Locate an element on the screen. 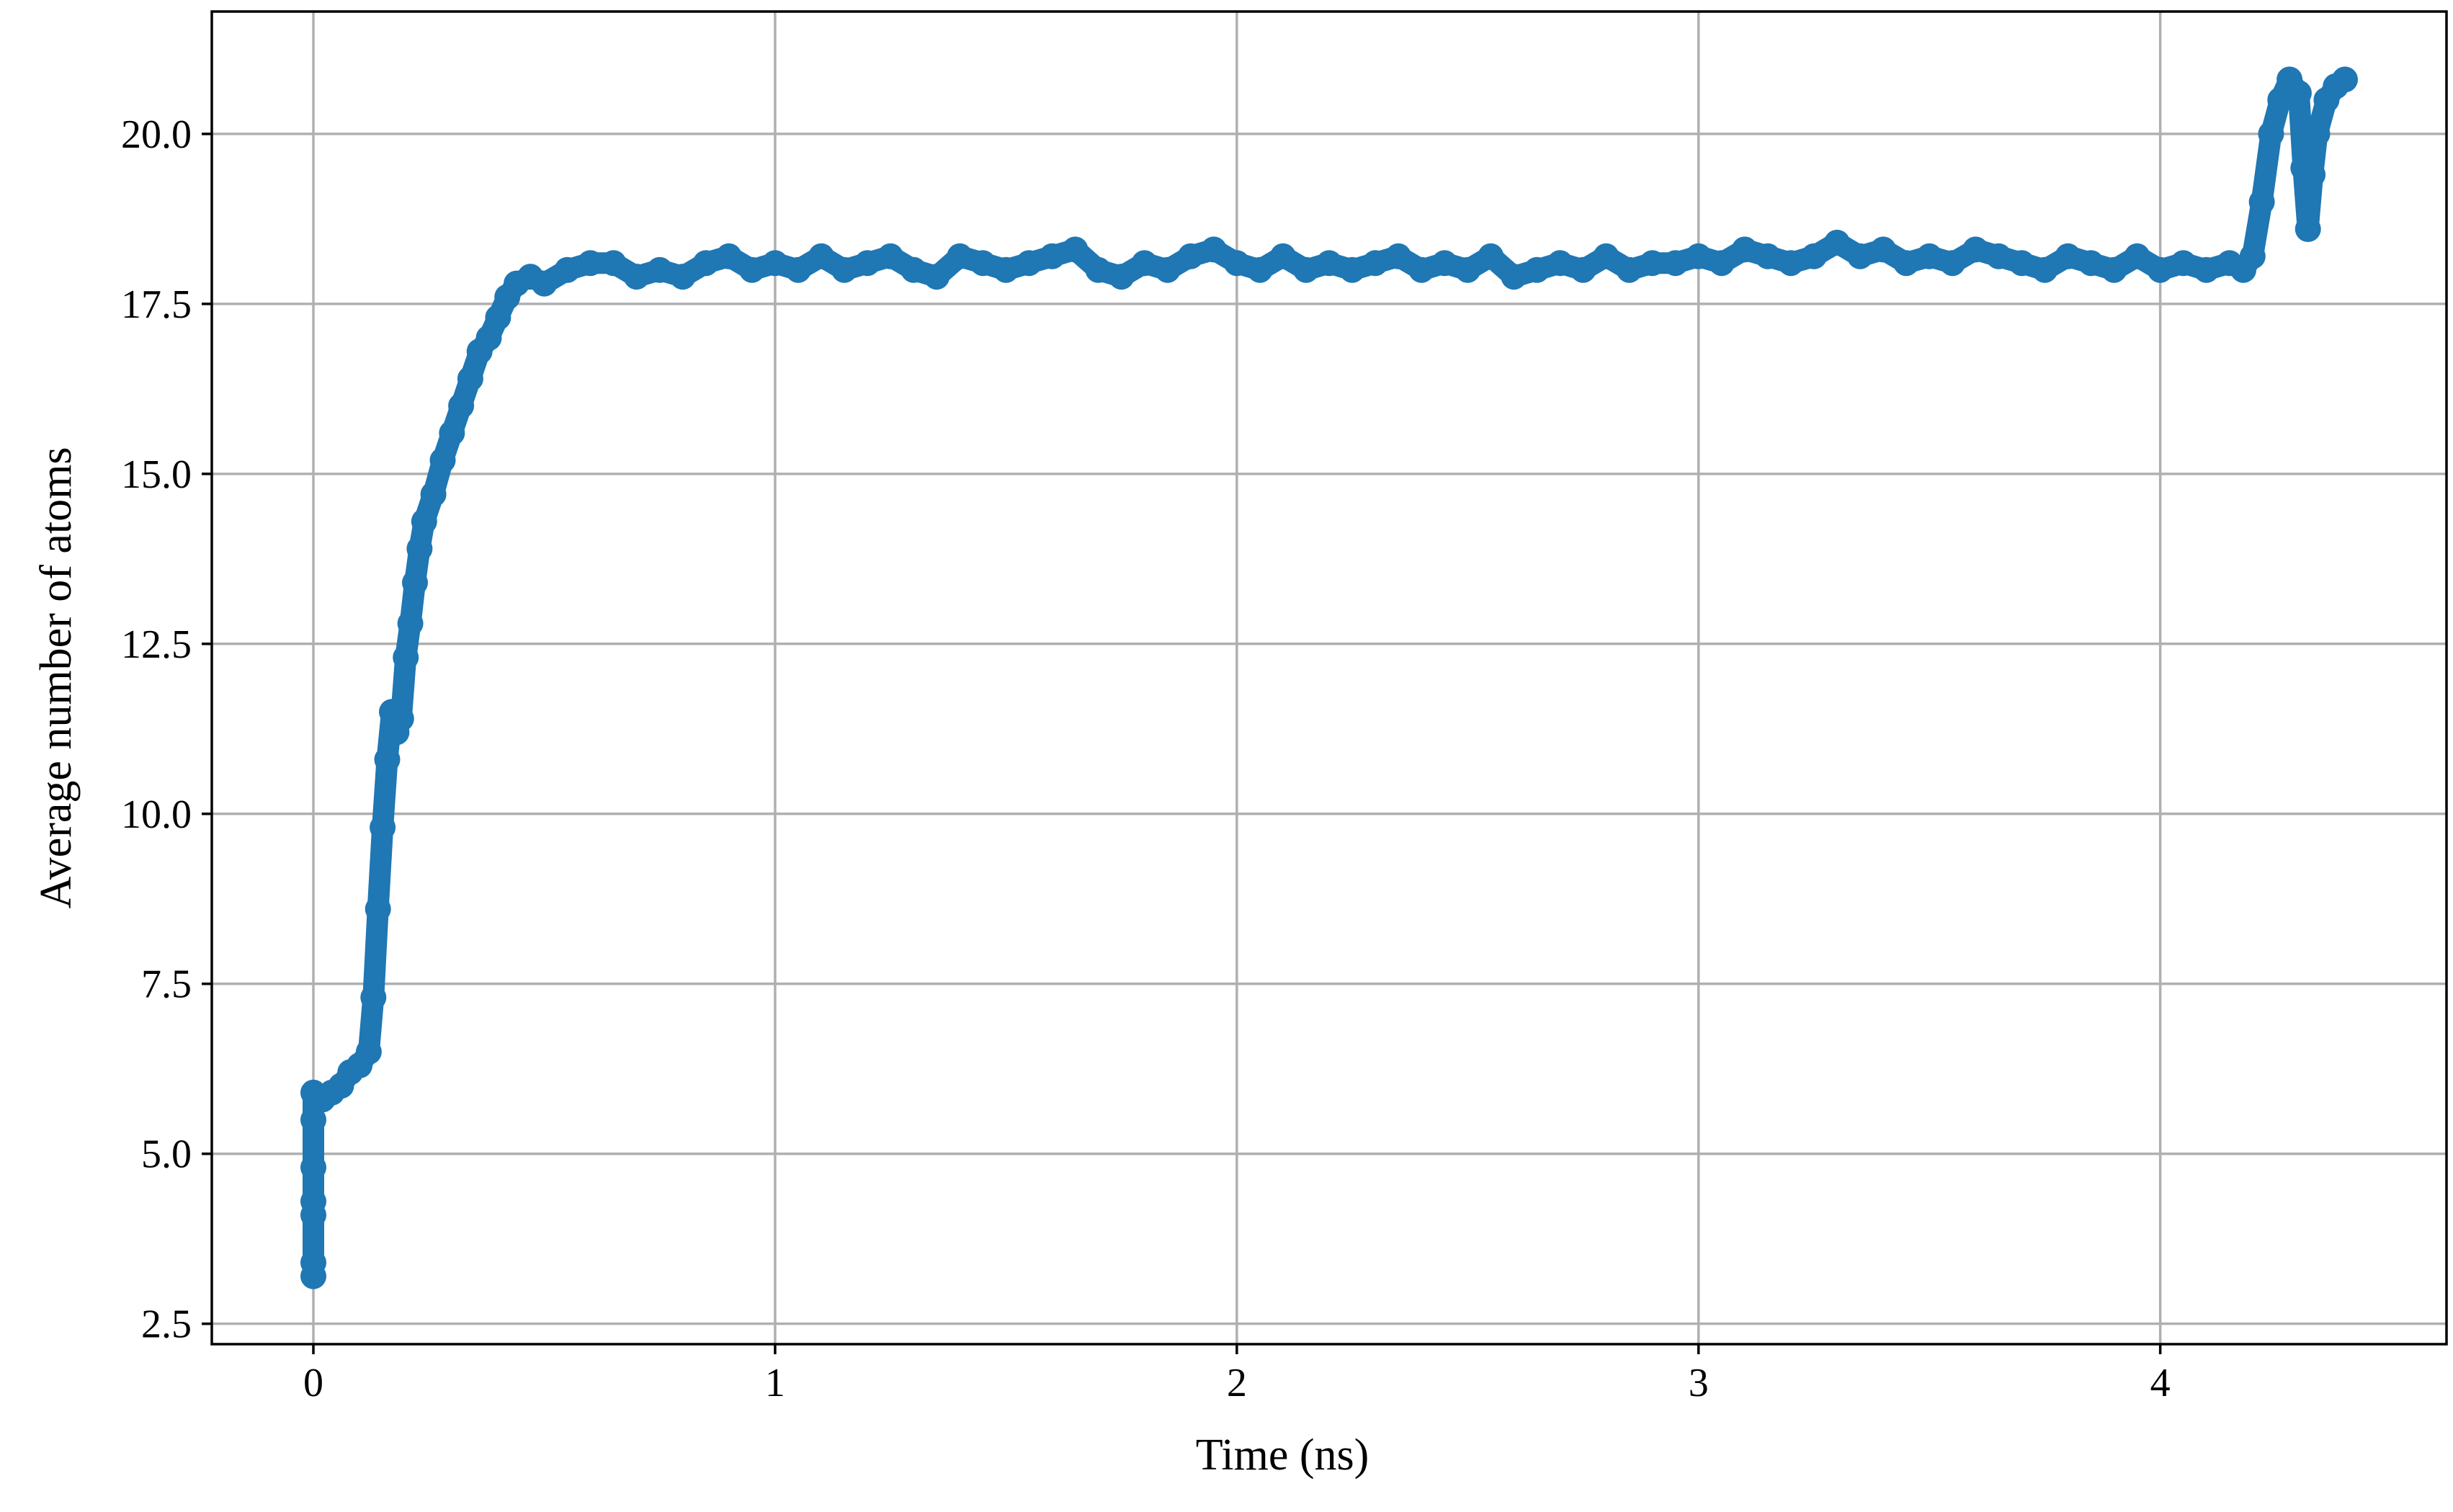  y-axis-label: Average number of atoms is located at coordinates (57, 677).